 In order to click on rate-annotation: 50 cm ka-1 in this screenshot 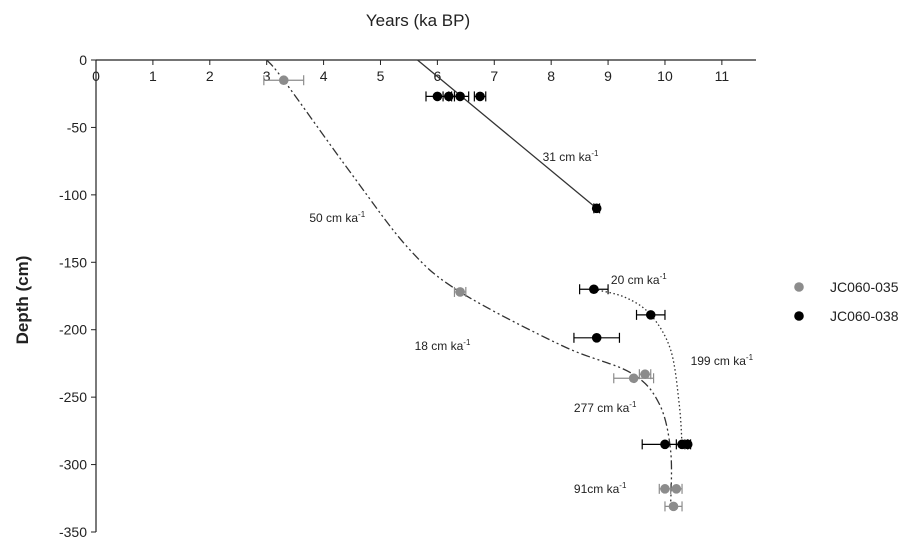, I will do `click(337, 217)`.